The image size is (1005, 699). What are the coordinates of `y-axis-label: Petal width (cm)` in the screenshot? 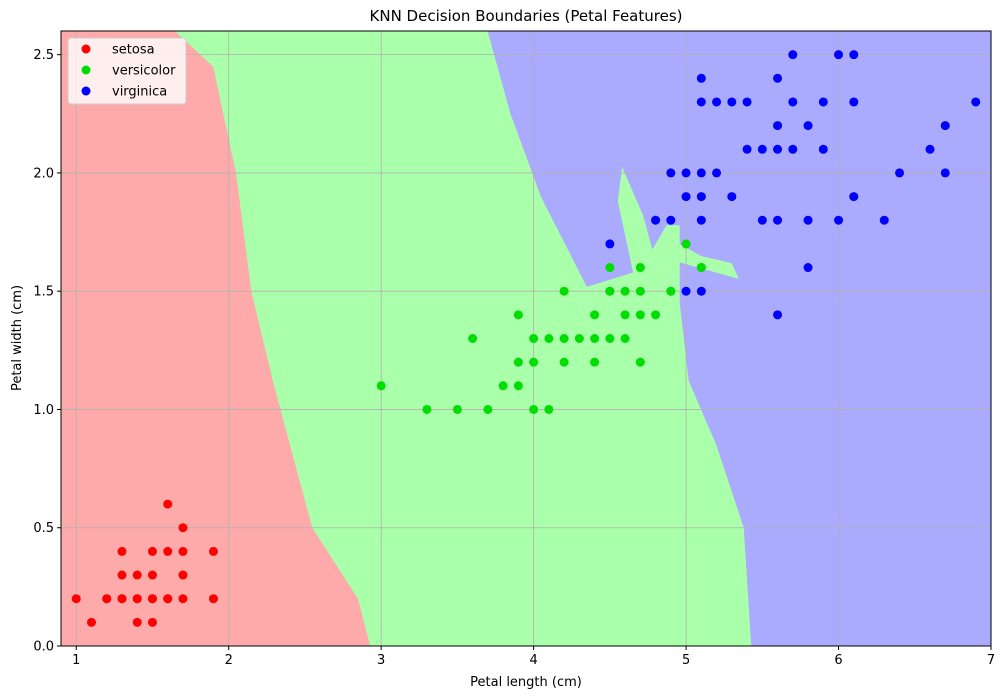 It's located at (17, 338).